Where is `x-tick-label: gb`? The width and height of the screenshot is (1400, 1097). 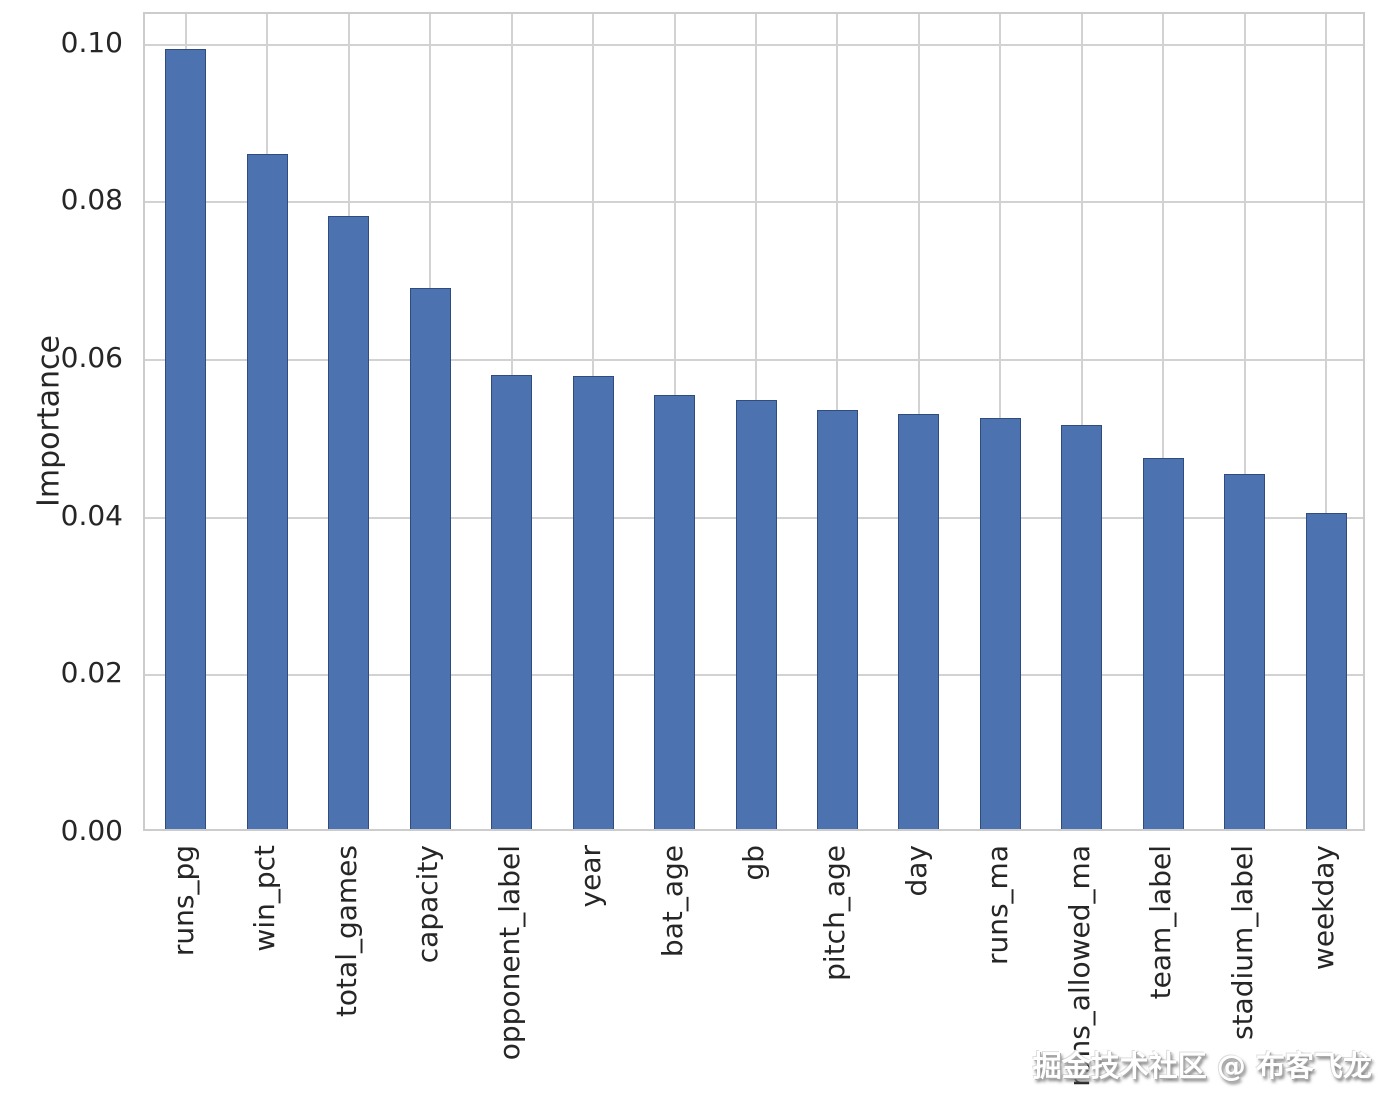 x-tick-label: gb is located at coordinates (753, 863).